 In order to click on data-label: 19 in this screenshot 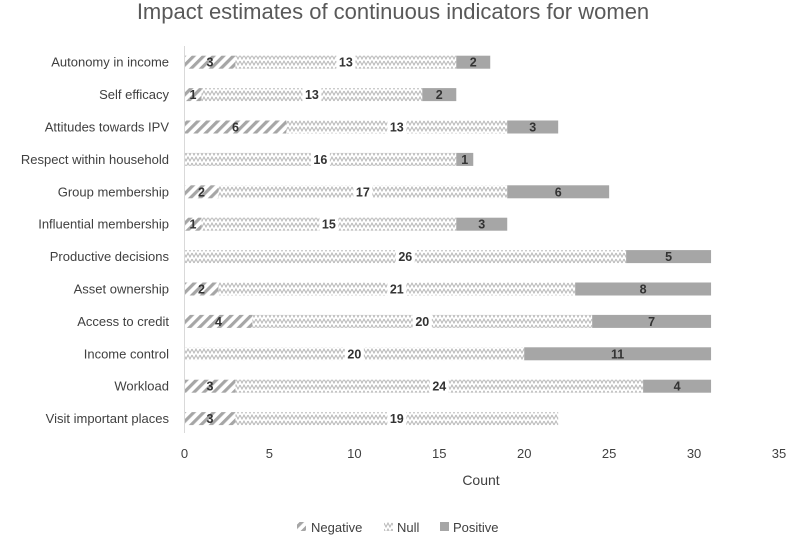, I will do `click(397, 419)`.